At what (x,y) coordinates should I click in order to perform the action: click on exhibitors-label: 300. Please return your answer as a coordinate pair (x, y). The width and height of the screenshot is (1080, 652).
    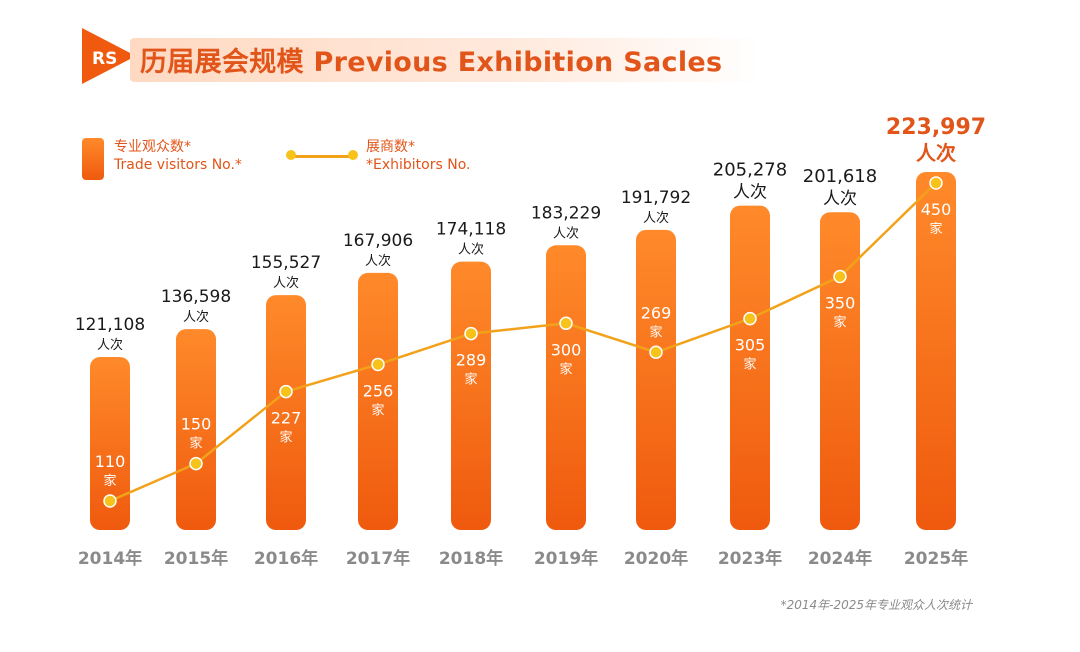
    Looking at the image, I should click on (566, 349).